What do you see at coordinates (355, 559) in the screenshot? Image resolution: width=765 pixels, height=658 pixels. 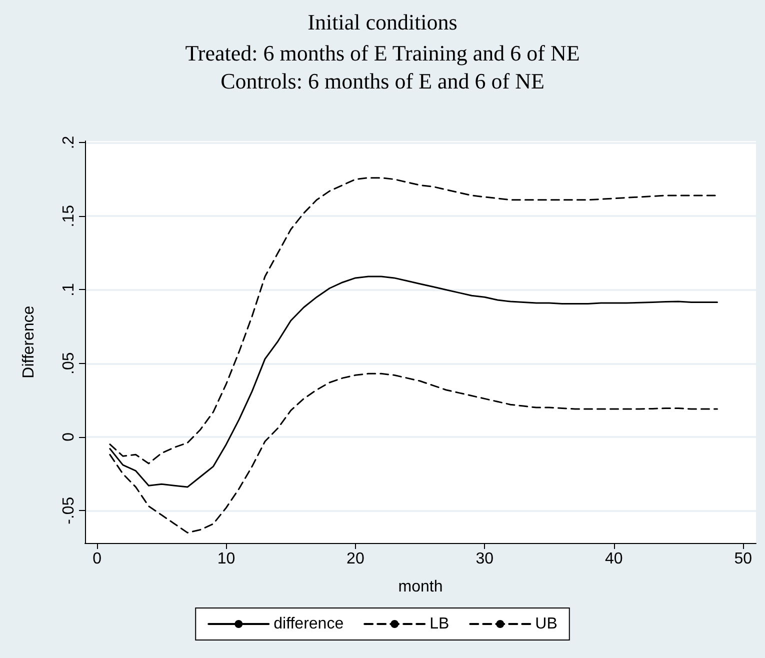 I see `x-tick-label: 20` at bounding box center [355, 559].